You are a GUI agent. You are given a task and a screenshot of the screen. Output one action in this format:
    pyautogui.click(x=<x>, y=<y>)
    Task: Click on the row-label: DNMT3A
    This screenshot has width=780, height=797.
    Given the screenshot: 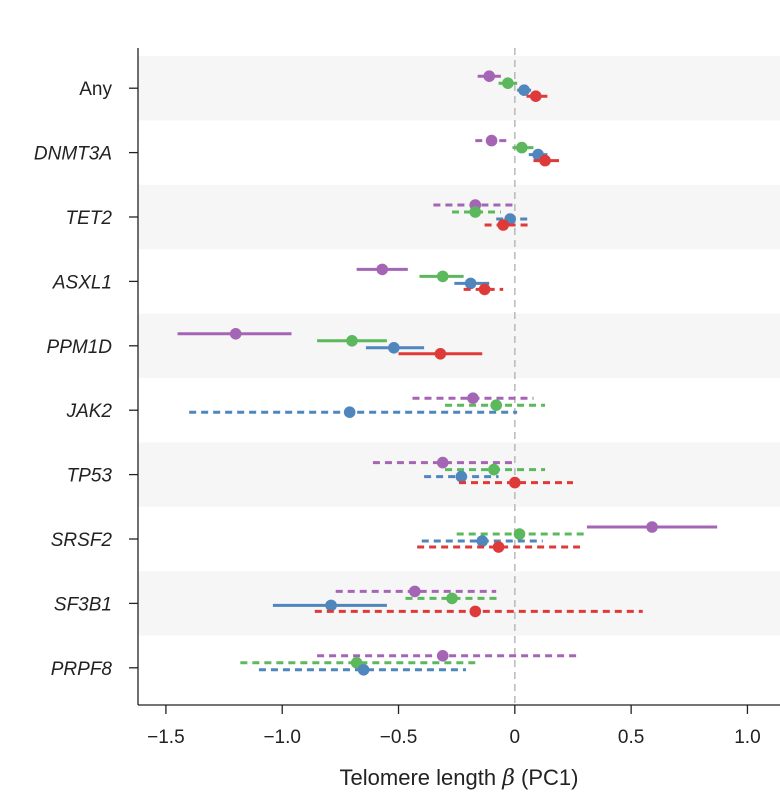 What is the action you would take?
    pyautogui.click(x=73, y=154)
    